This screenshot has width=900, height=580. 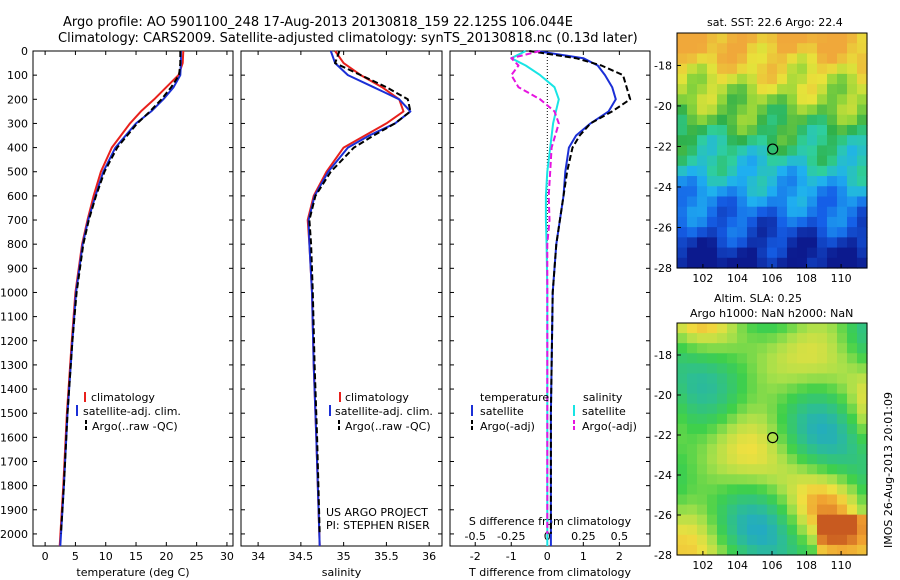 I want to click on y-tick-label: 1800, so click(x=14, y=486).